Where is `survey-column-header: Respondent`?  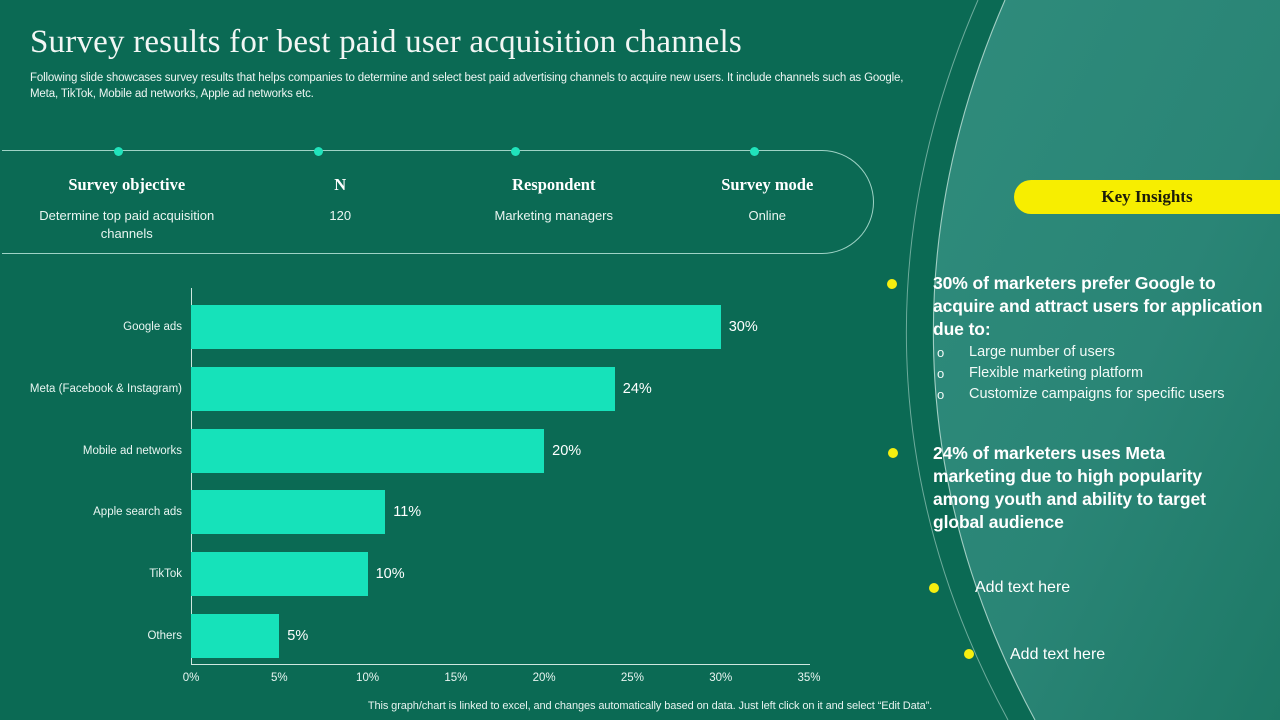 survey-column-header: Respondent is located at coordinates (554, 184).